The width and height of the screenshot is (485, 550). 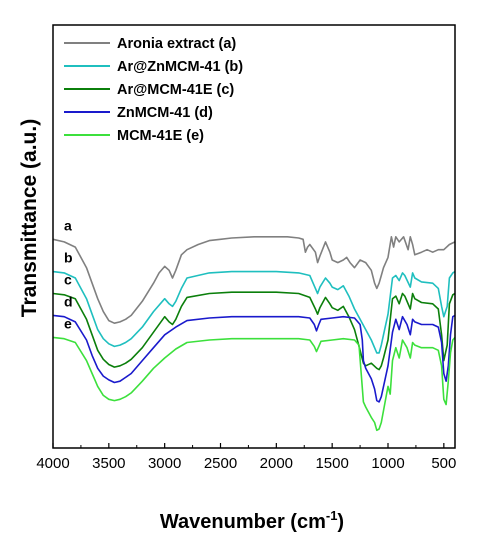 I want to click on x-axis-title-superscript: -1, so click(x=332, y=515).